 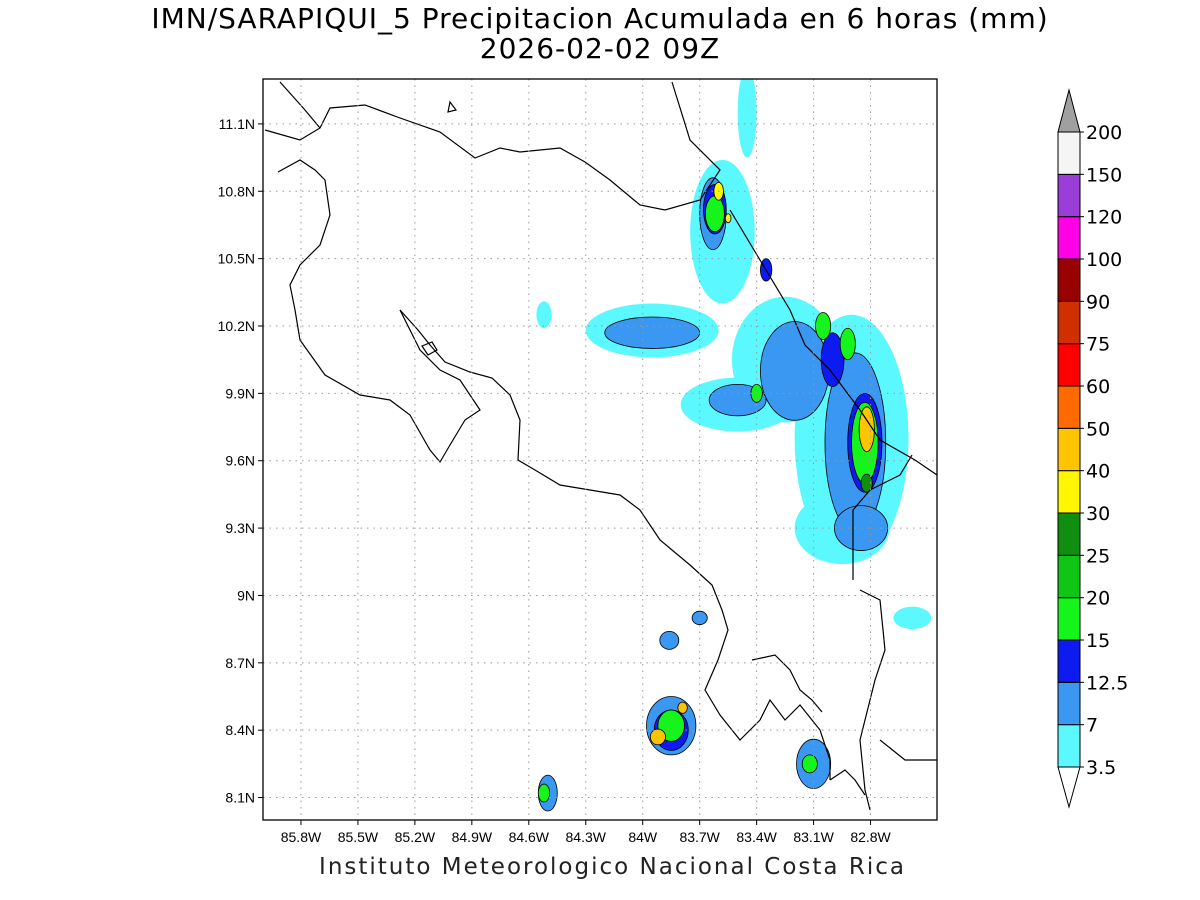 What do you see at coordinates (1098, 387) in the screenshot?
I see `colorbar-label: 60` at bounding box center [1098, 387].